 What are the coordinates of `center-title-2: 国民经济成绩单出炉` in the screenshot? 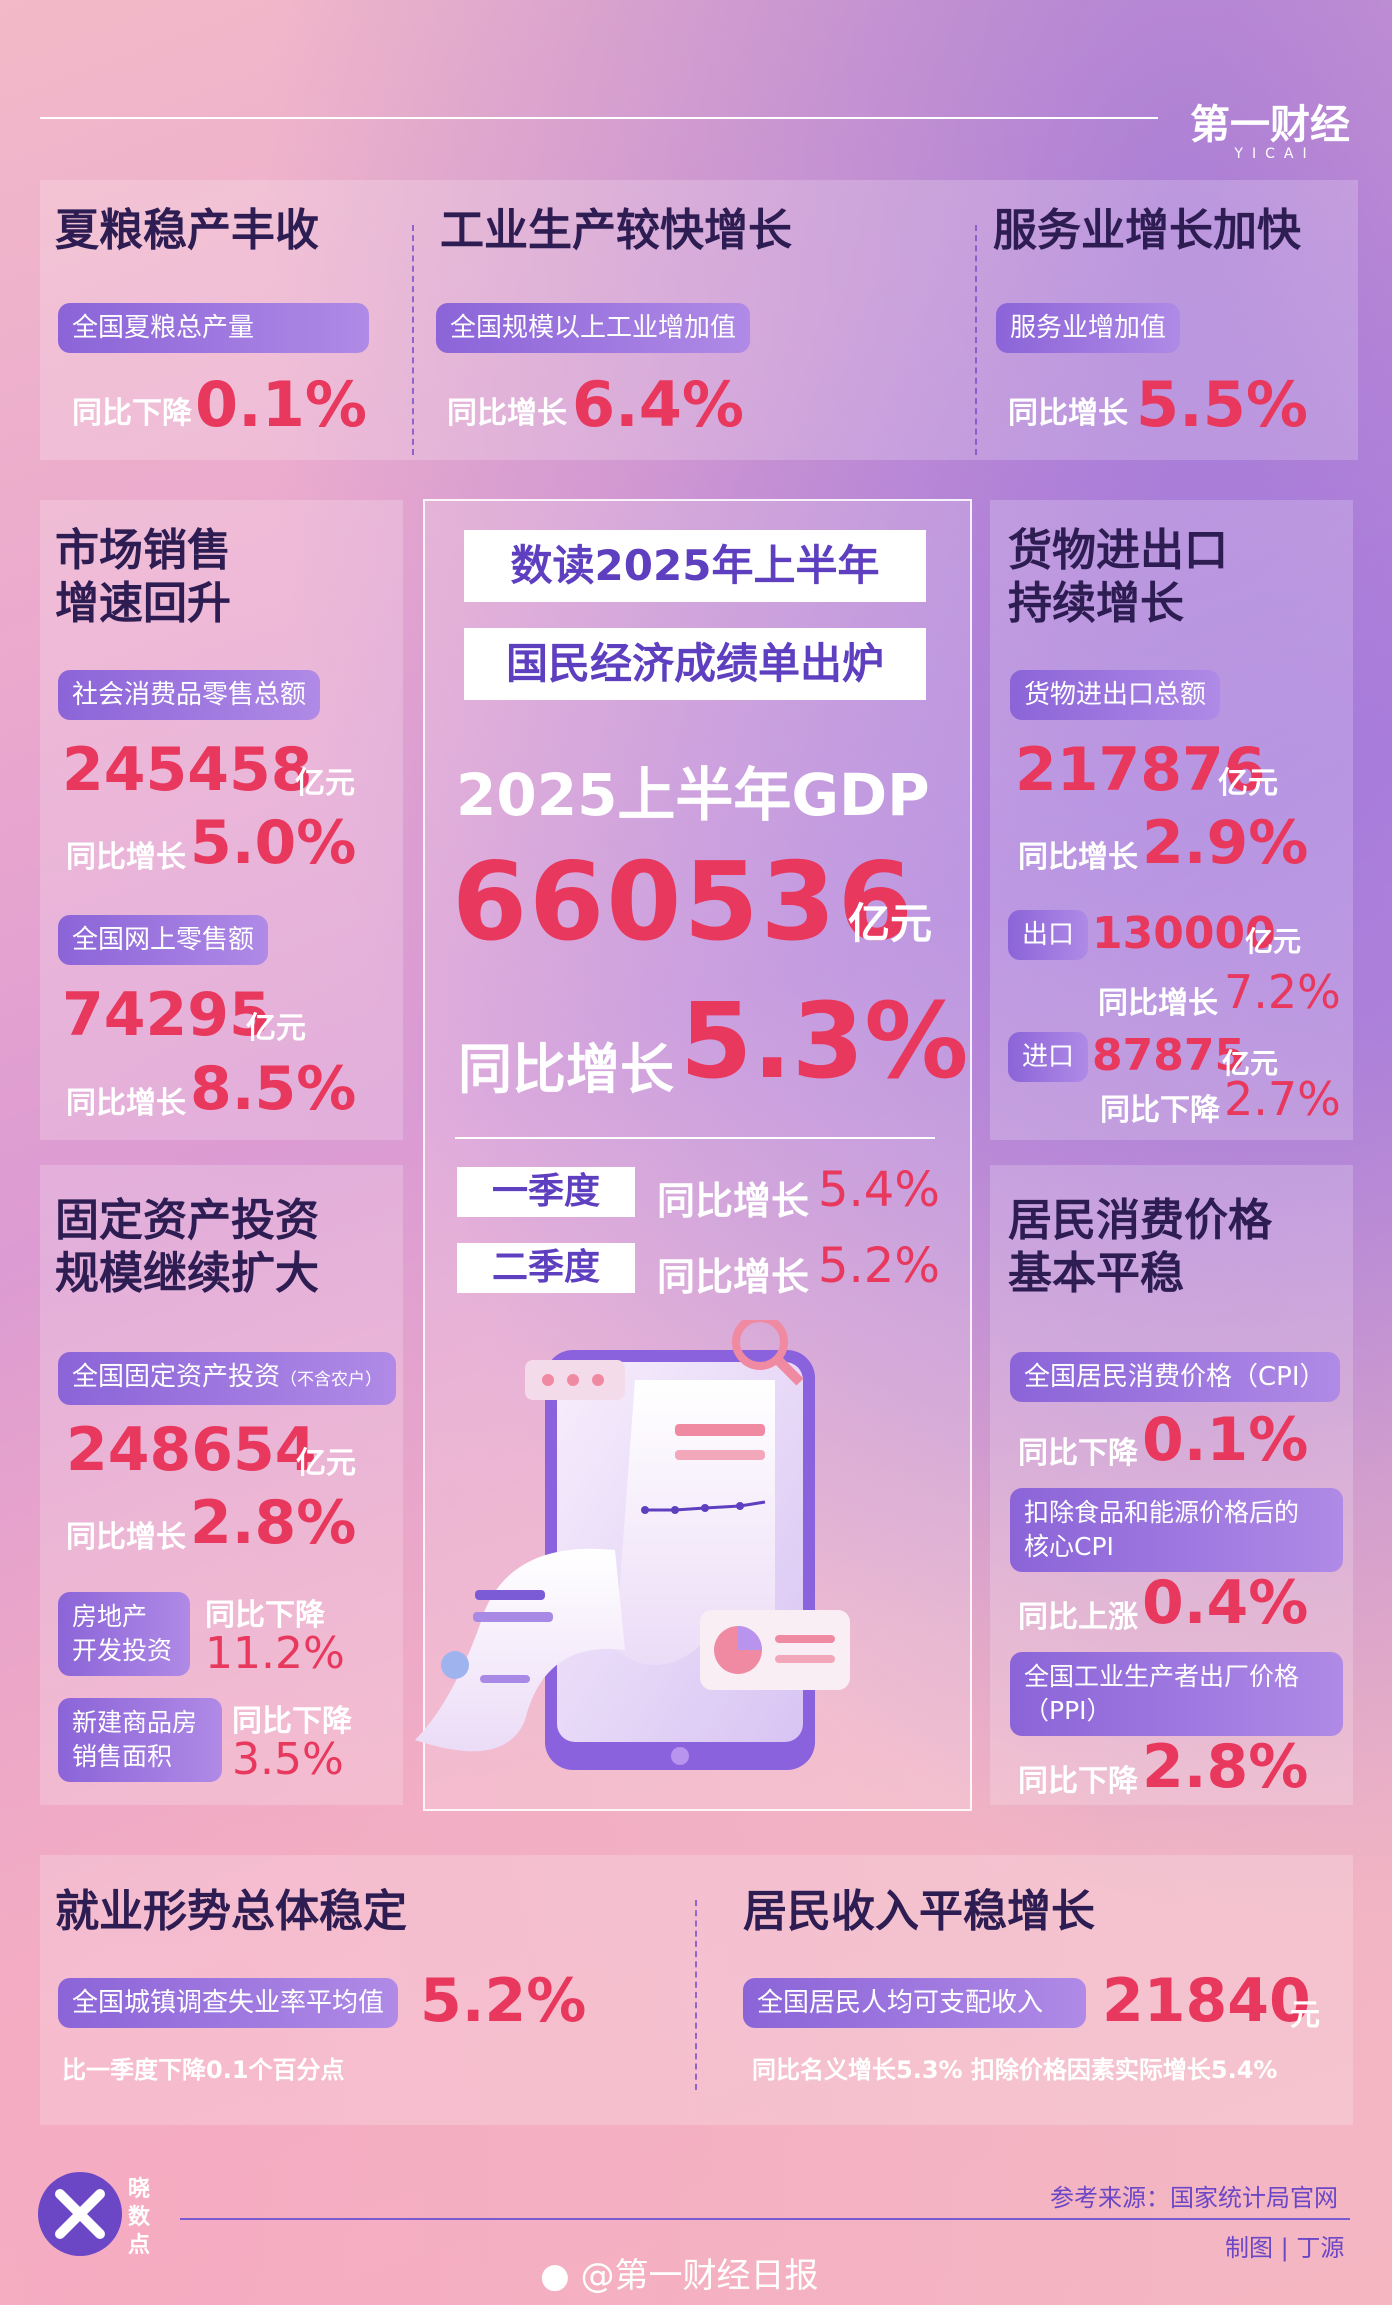 It's located at (695, 664).